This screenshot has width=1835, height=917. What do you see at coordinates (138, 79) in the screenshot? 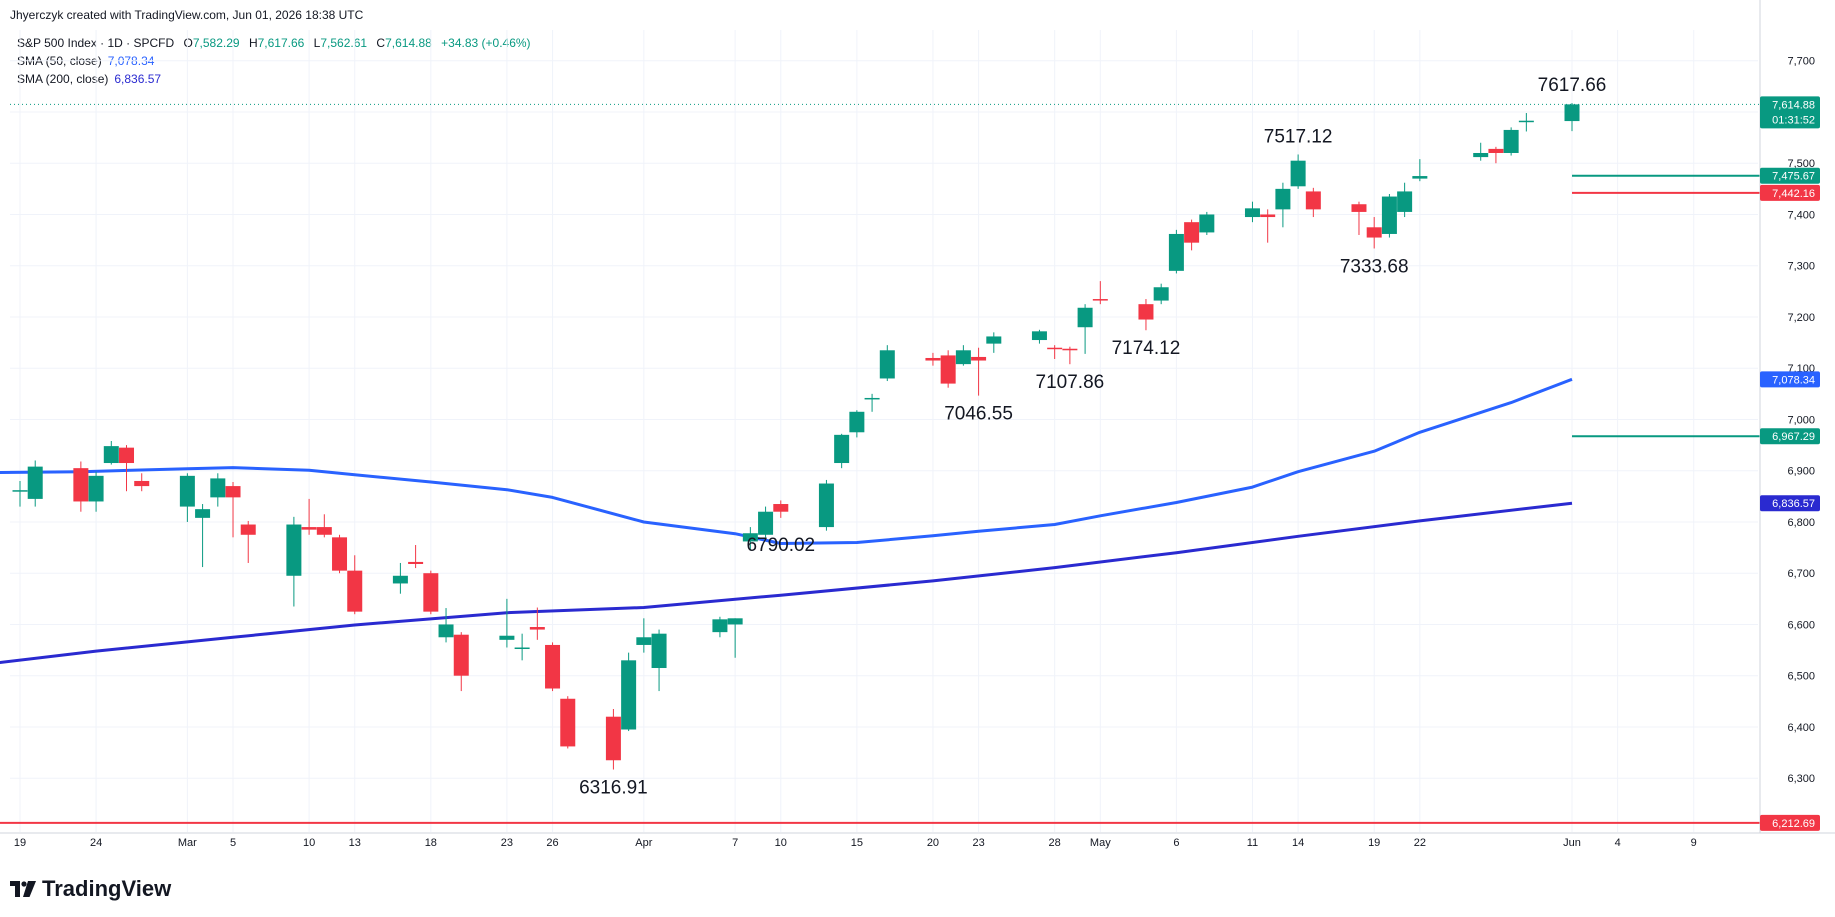
I see `legend-sma200-value: 6,836.57` at bounding box center [138, 79].